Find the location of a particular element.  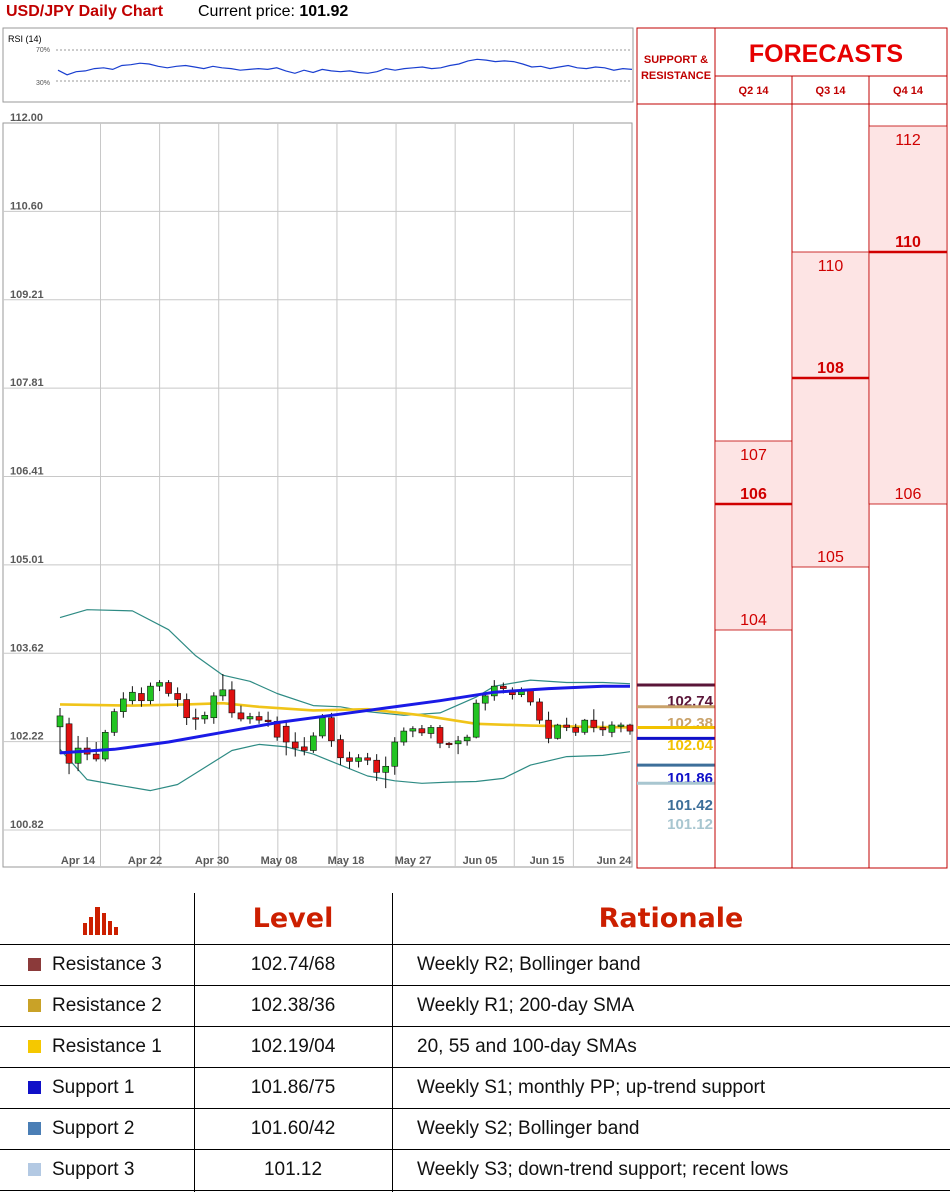

table-divider is located at coordinates (392, 1042).